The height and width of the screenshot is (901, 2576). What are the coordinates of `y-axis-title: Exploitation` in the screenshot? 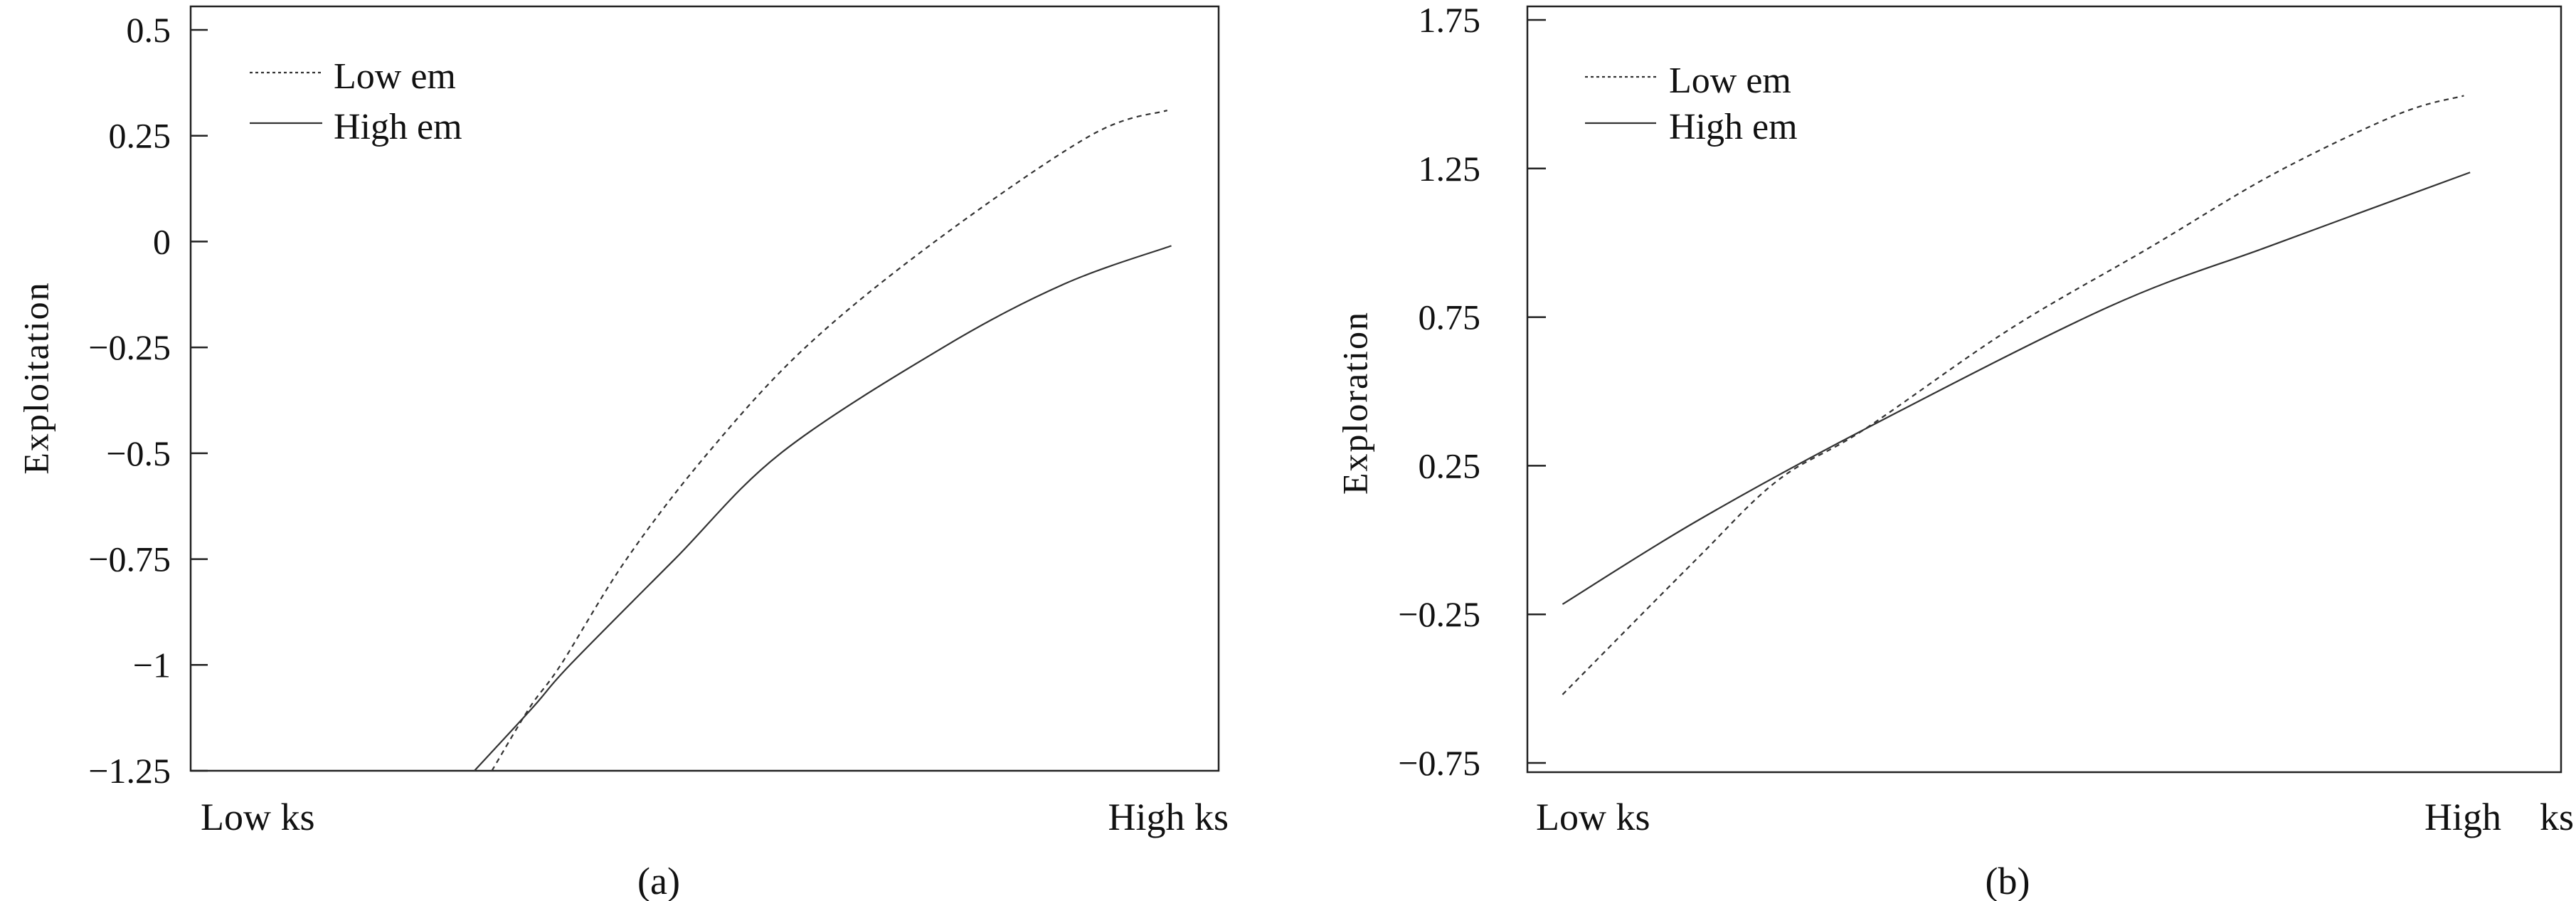 It's located at (36, 378).